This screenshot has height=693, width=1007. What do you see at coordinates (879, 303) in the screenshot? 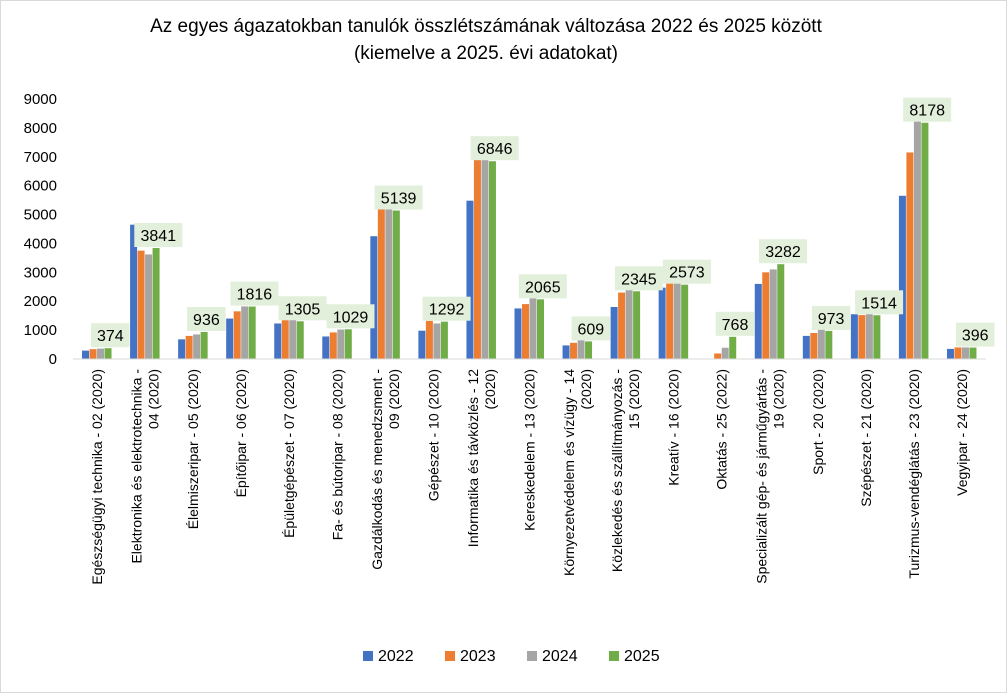
I see `data-label: 1514` at bounding box center [879, 303].